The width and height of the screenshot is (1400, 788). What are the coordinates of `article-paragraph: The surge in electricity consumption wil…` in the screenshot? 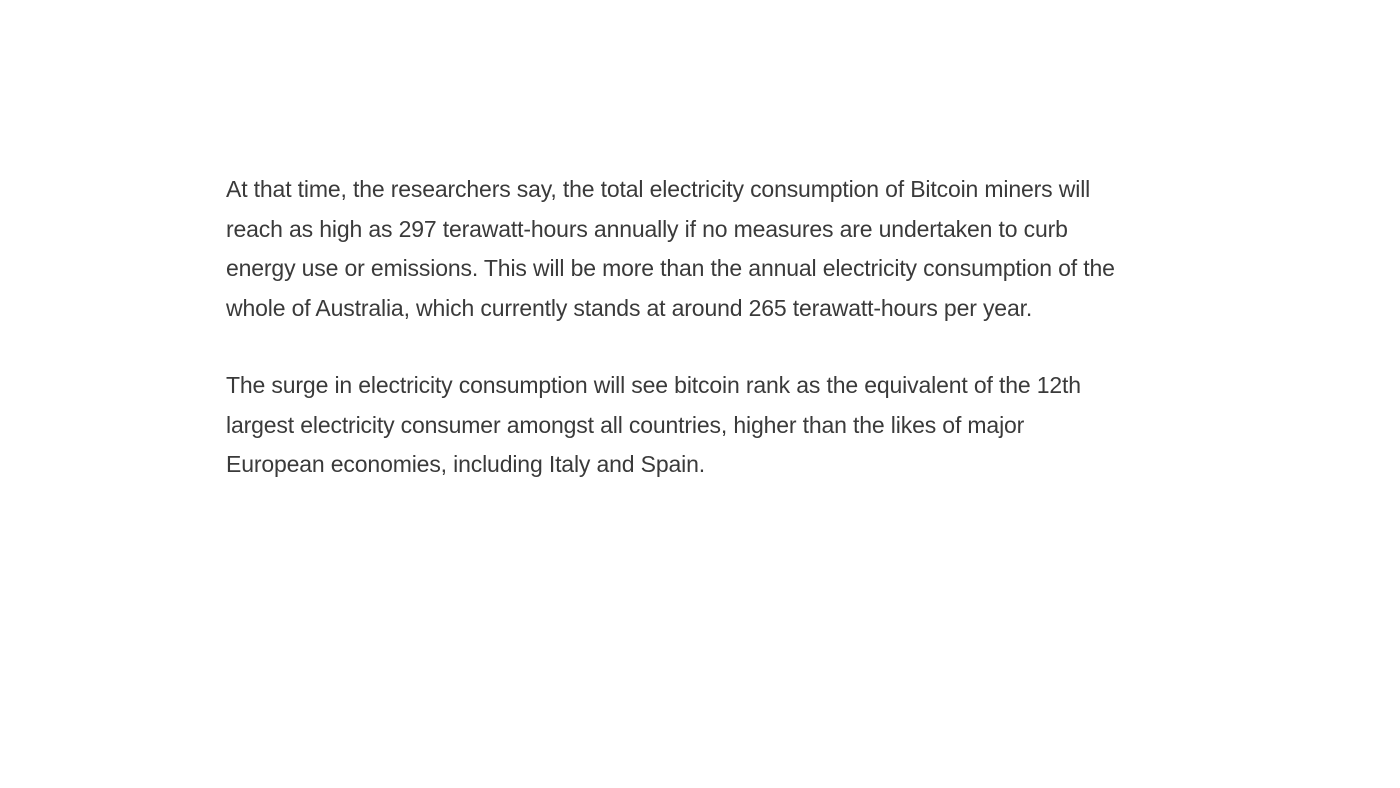 It's located at (653, 424).